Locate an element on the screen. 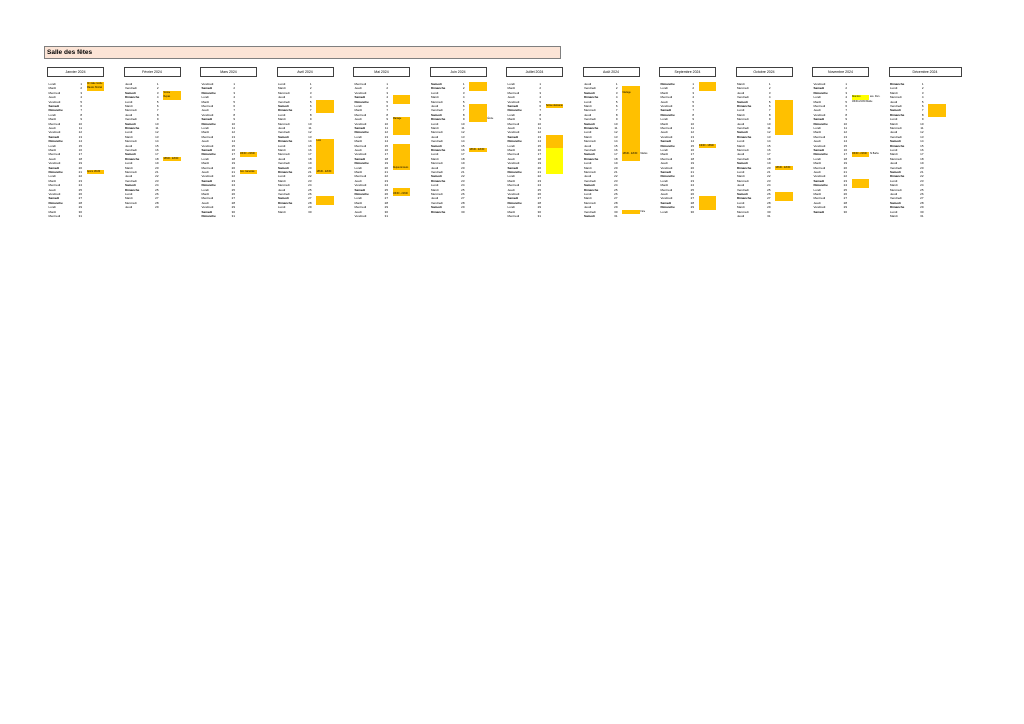 The width and height of the screenshot is (1024, 724). day-number: 31 is located at coordinates (922, 216).